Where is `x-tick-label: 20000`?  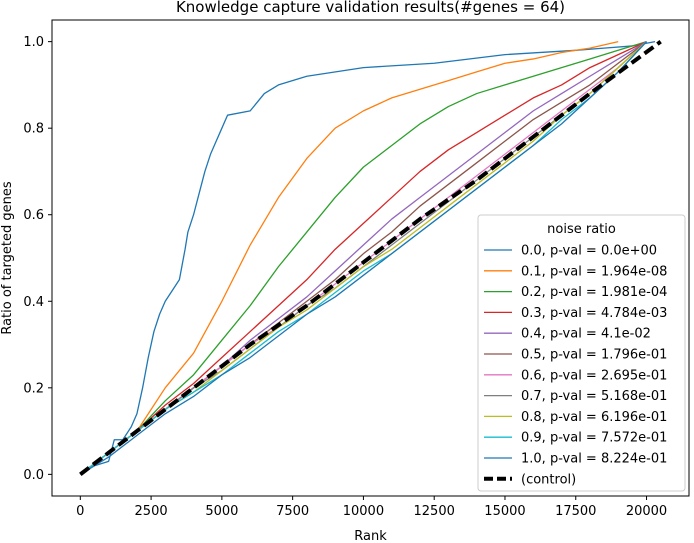
x-tick-label: 20000 is located at coordinates (646, 511).